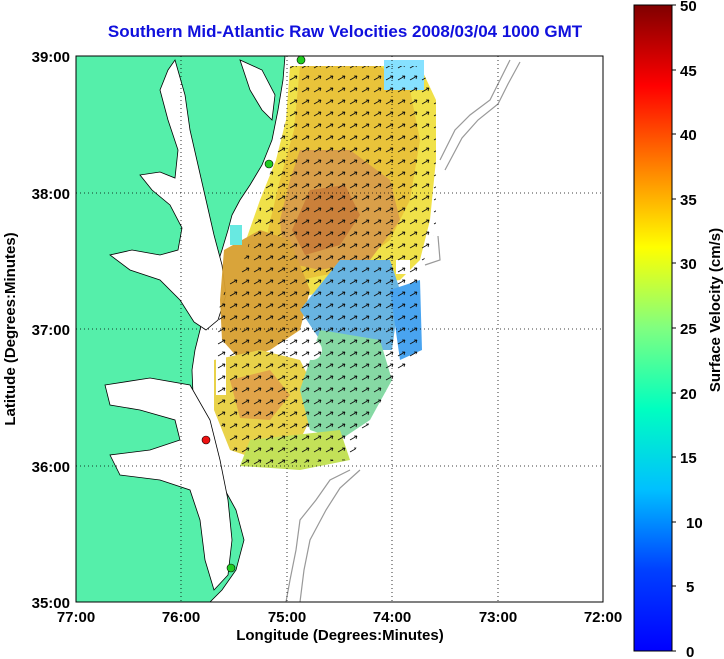 Image resolution: width=724 pixels, height=659 pixels. What do you see at coordinates (76, 617) in the screenshot?
I see `x-tick-label: 77:00` at bounding box center [76, 617].